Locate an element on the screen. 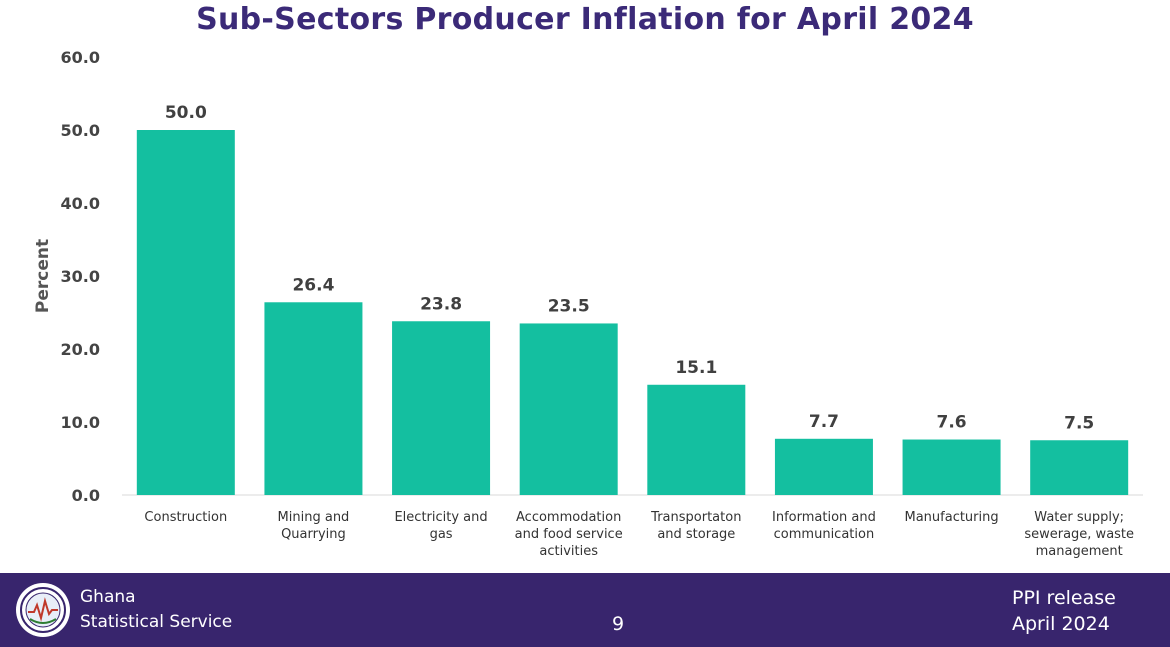  data-label: 7.6 is located at coordinates (952, 423).